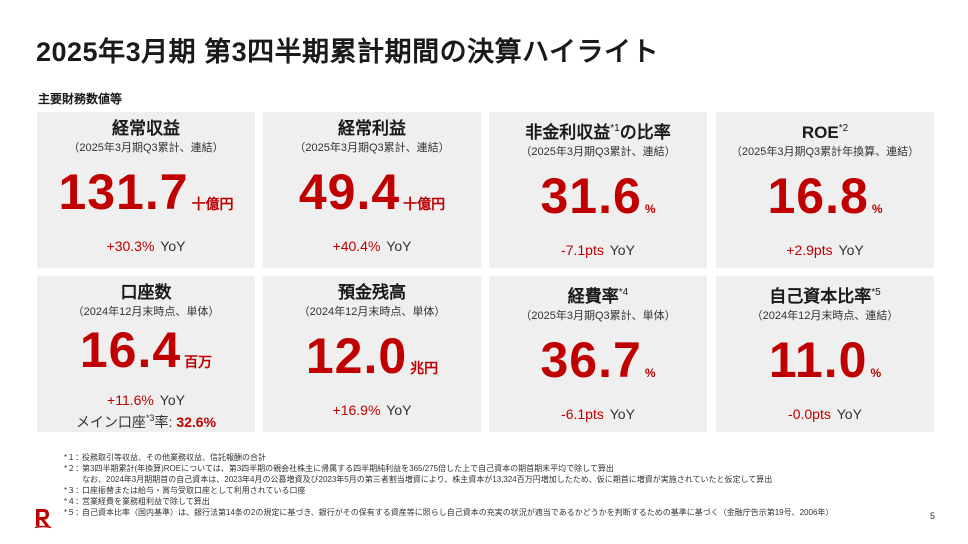 The width and height of the screenshot is (968, 544). What do you see at coordinates (933, 516) in the screenshot?
I see `page-number: 5` at bounding box center [933, 516].